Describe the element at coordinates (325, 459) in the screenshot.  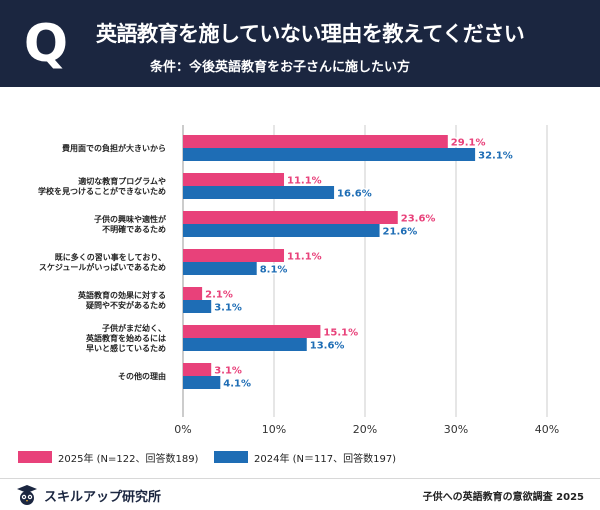
I see `legend-label-2024: 2024年 (N＝117、回答数197)` at that location.